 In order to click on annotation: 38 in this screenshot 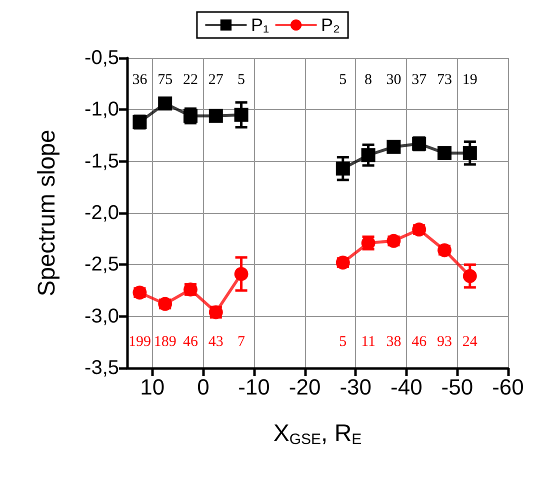, I will do `click(394, 342)`.